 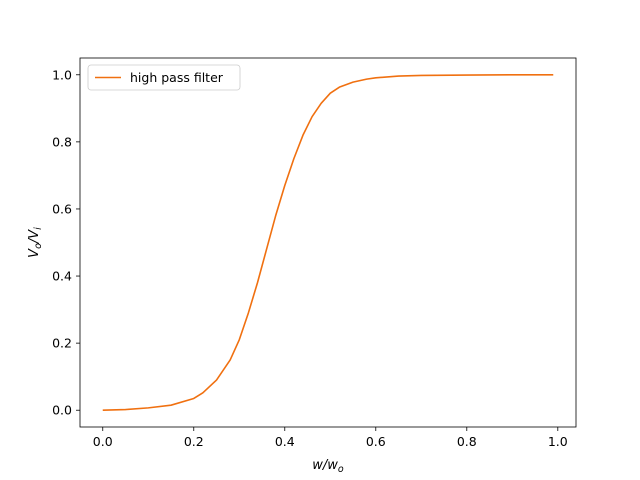 What do you see at coordinates (62, 410) in the screenshot?
I see `y-tick-label: 0.0` at bounding box center [62, 410].